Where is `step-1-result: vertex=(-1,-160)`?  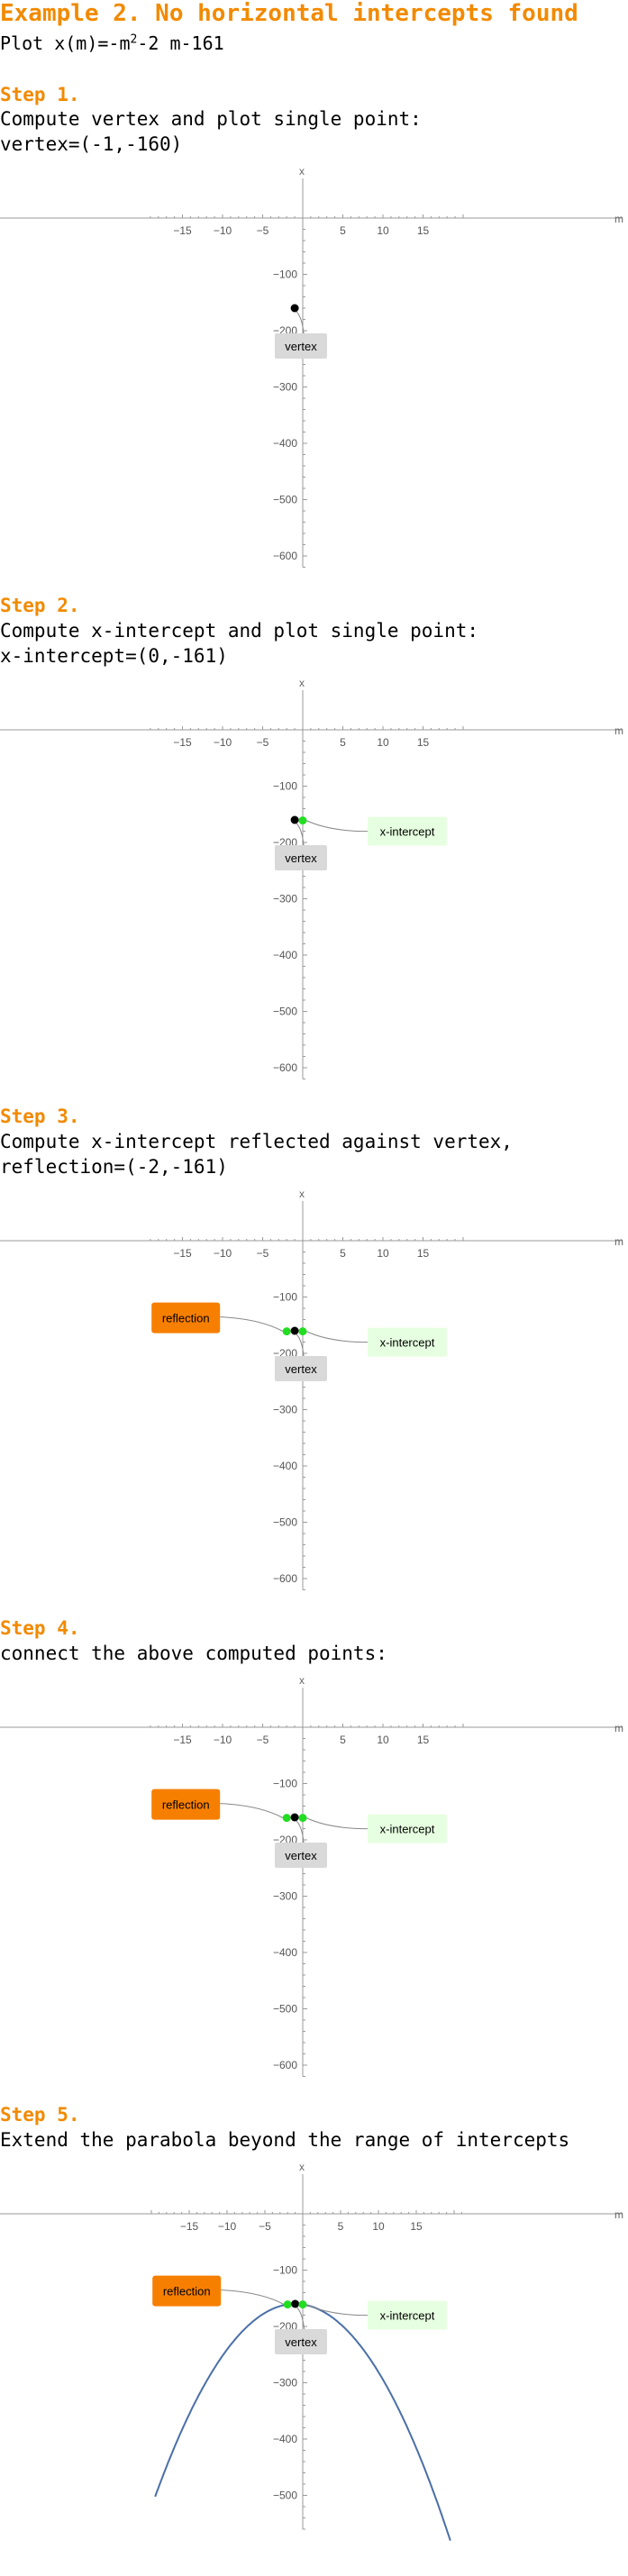 step-1-result: vertex=(-1,-160) is located at coordinates (91, 144).